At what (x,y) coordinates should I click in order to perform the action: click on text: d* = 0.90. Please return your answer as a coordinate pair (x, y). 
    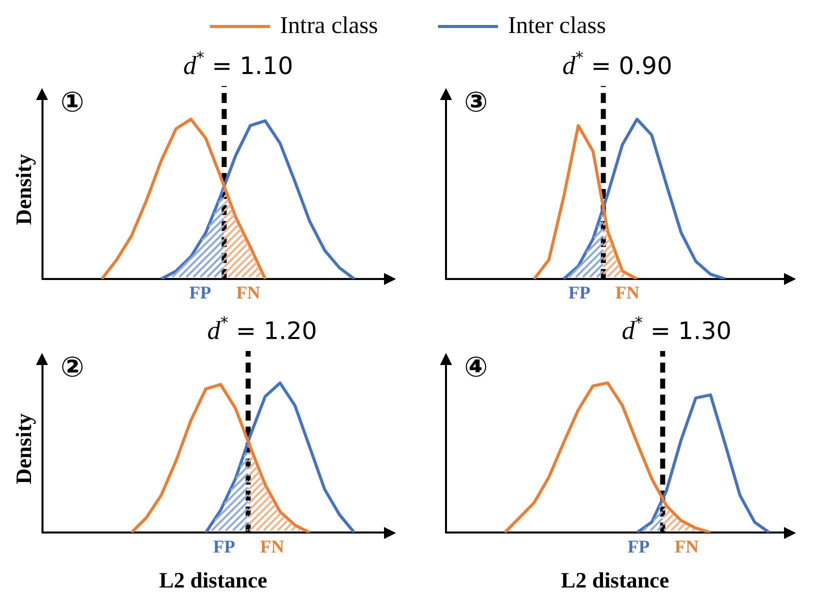
    Looking at the image, I should click on (617, 64).